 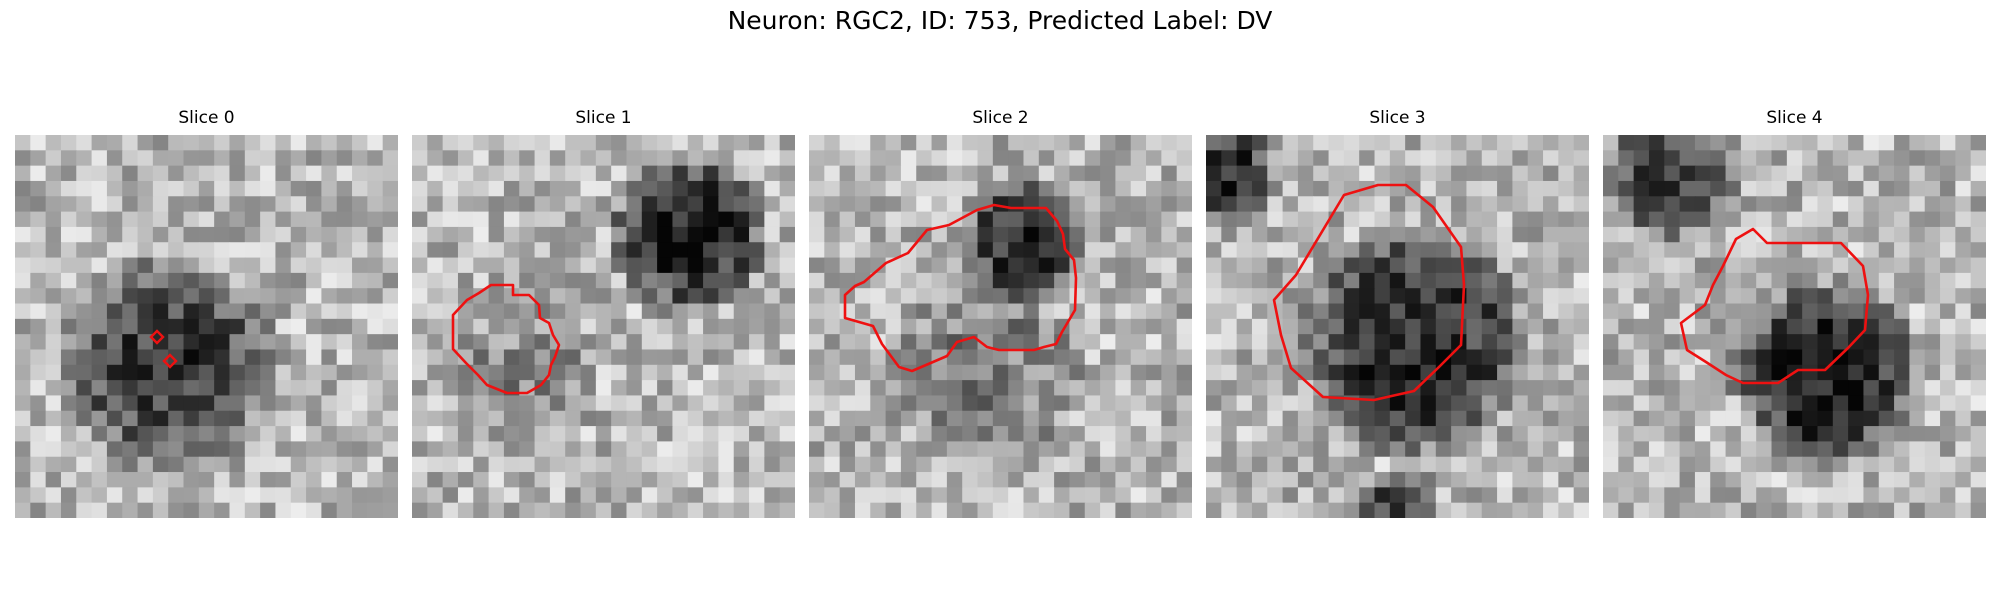 I want to click on slice-title: Slice 1, so click(x=603, y=118).